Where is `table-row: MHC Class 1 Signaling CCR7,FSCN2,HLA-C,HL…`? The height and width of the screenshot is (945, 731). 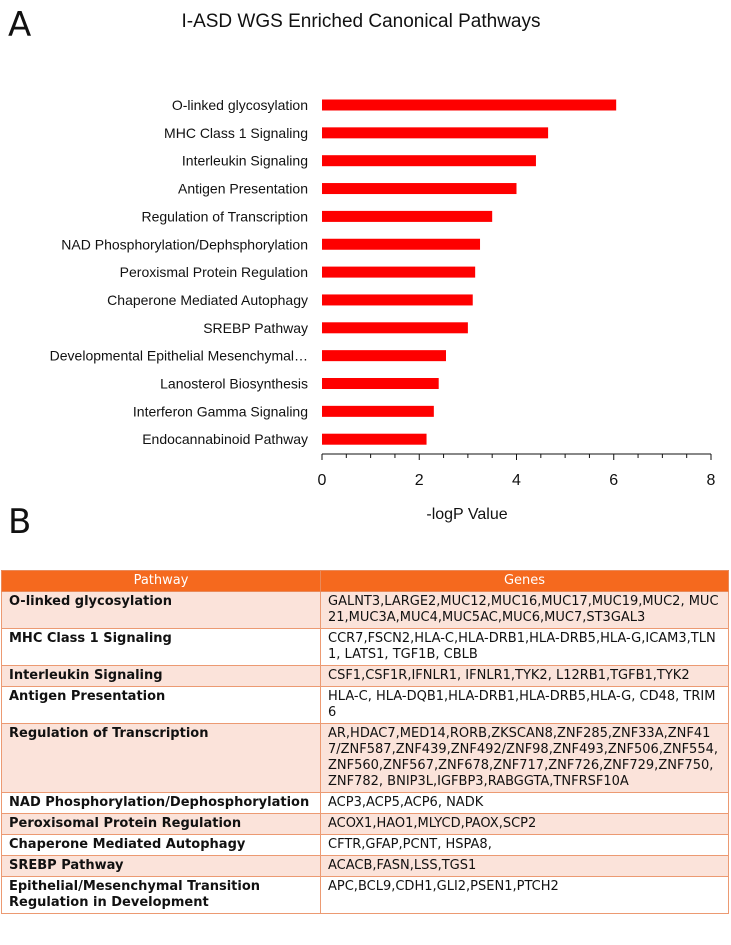 table-row: MHC Class 1 Signaling CCR7,FSCN2,HLA-C,HL… is located at coordinates (365, 647).